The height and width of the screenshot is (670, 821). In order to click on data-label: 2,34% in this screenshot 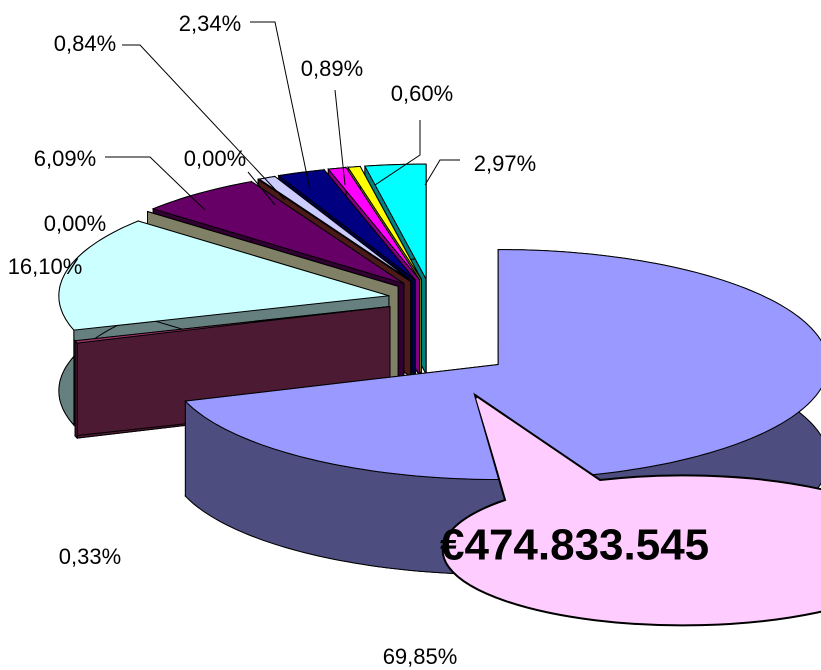, I will do `click(210, 23)`.